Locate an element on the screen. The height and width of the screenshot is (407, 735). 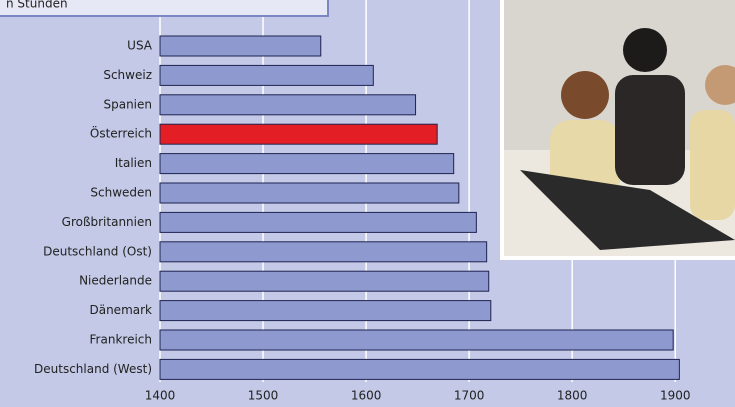
y-tick-label: Frankreich is located at coordinates (121, 340).